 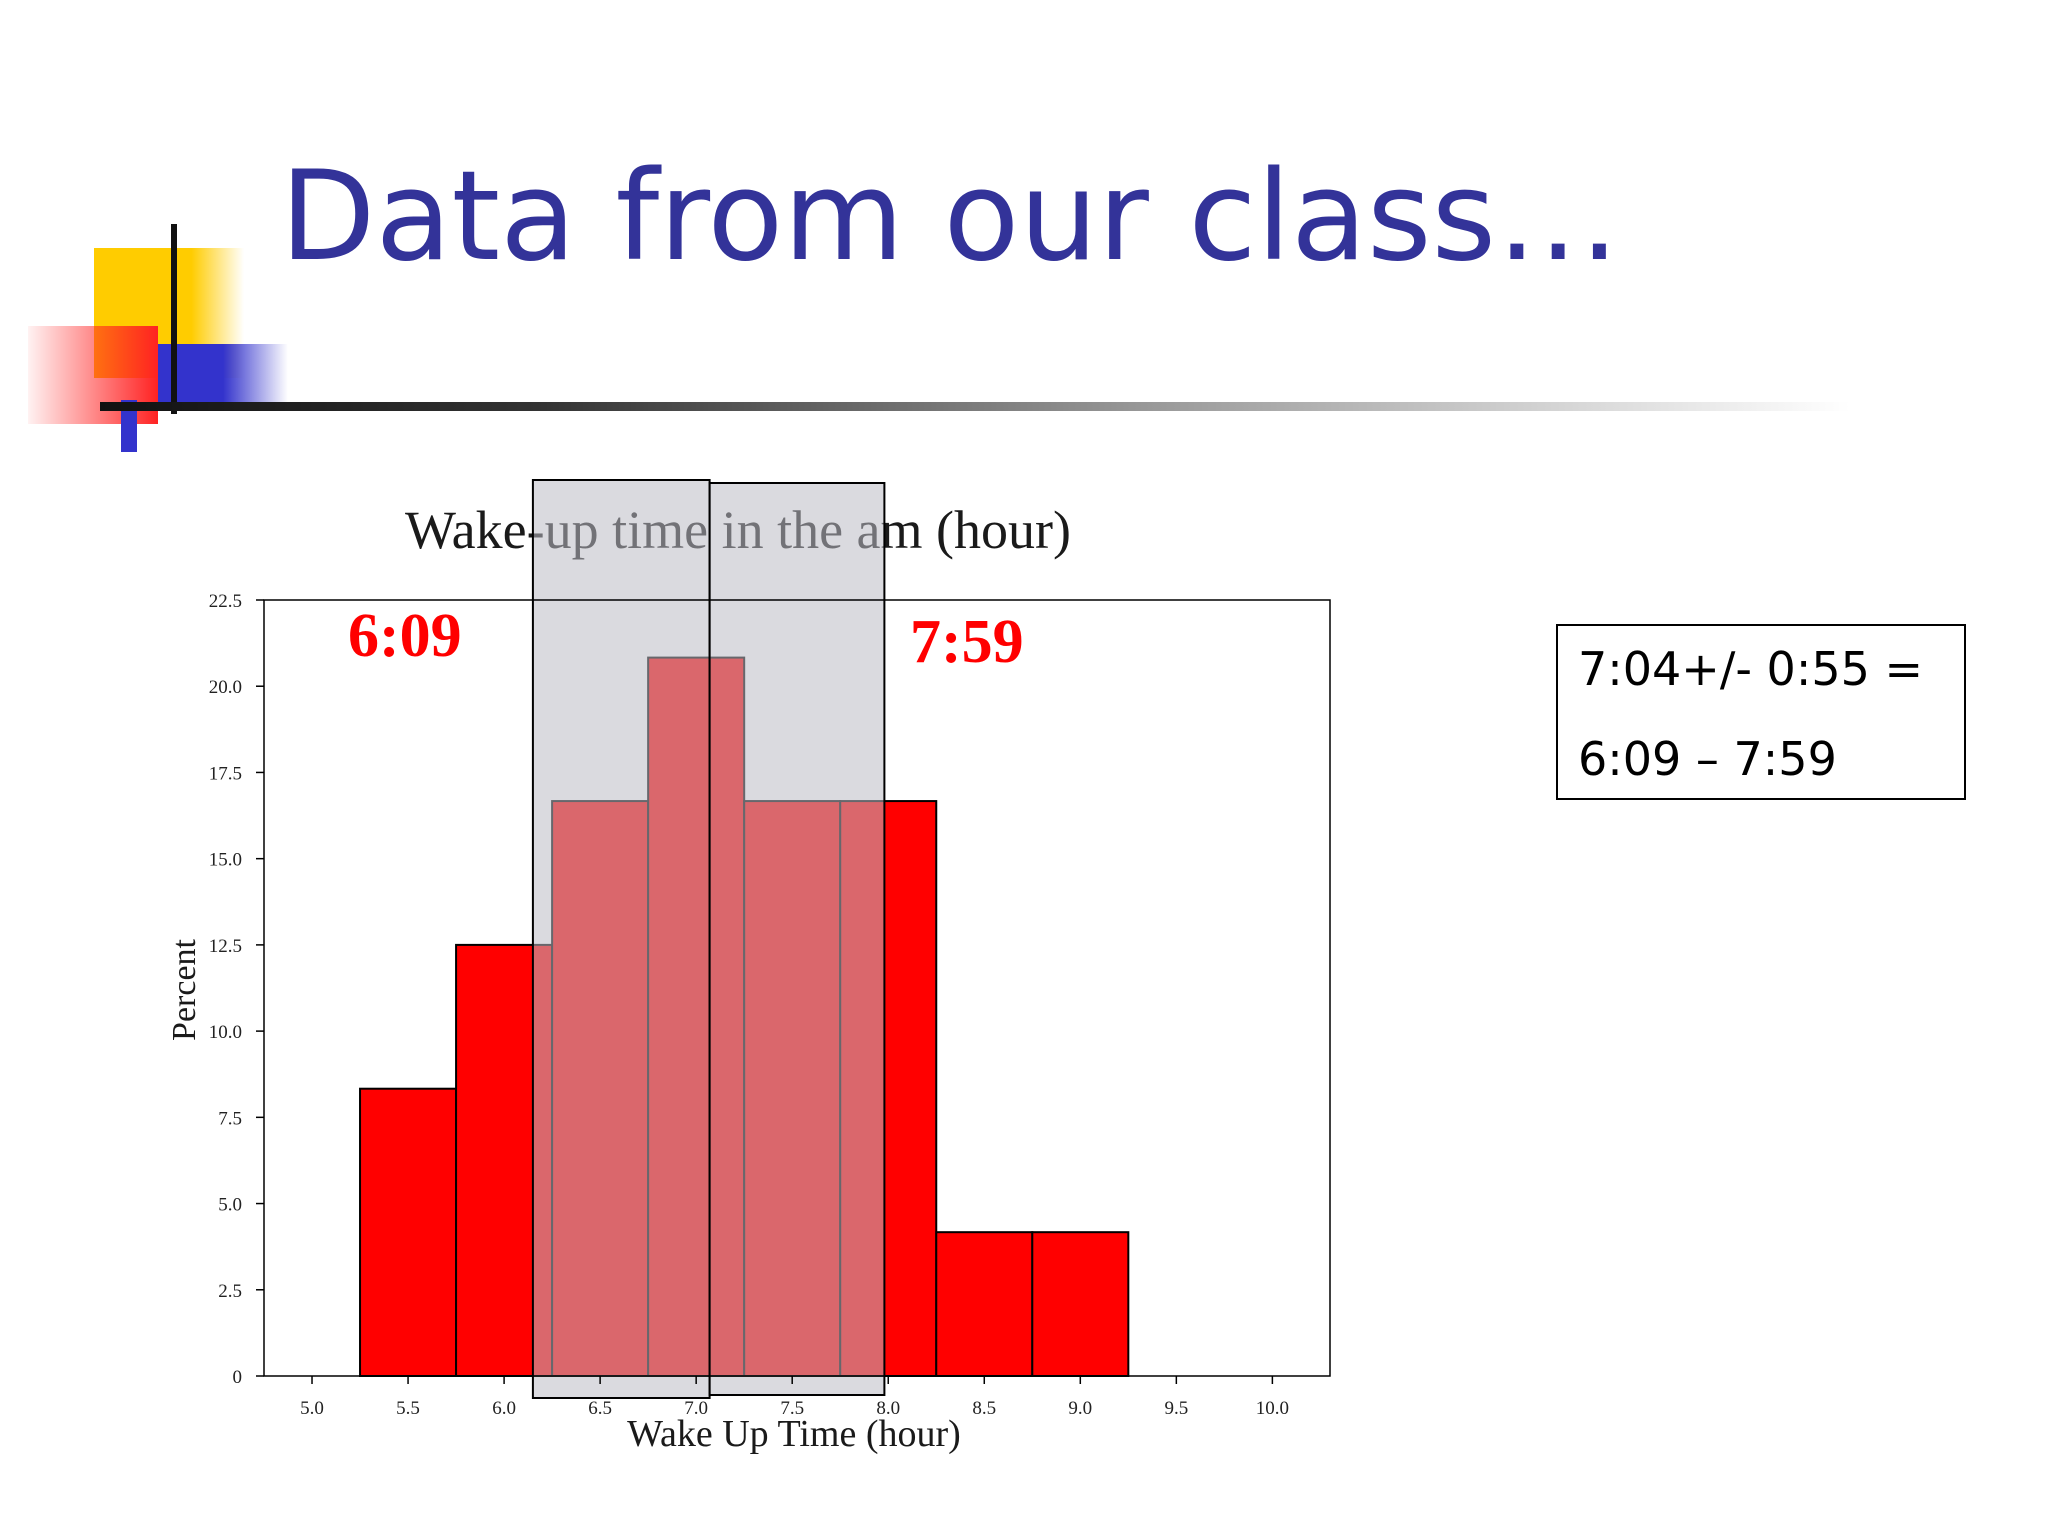 I want to click on accent-blue-stub, so click(x=129, y=426).